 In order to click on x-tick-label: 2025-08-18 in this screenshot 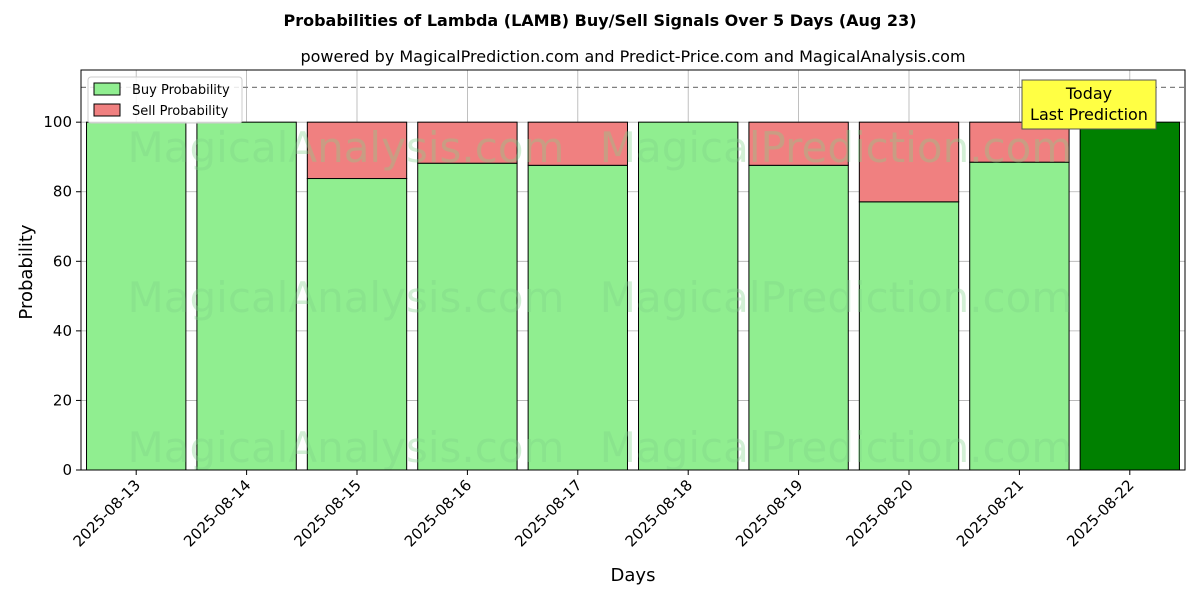, I will do `click(659, 513)`.